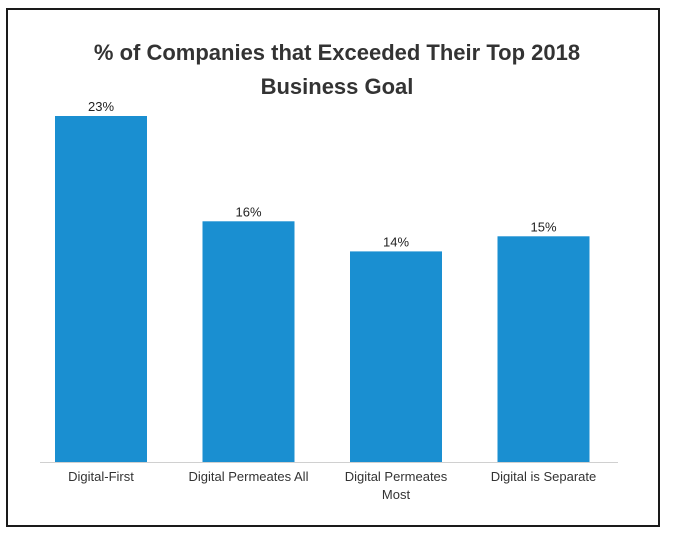 The width and height of the screenshot is (674, 539). Describe the element at coordinates (337, 86) in the screenshot. I see `chart-title-line-2: Business Goal` at that location.